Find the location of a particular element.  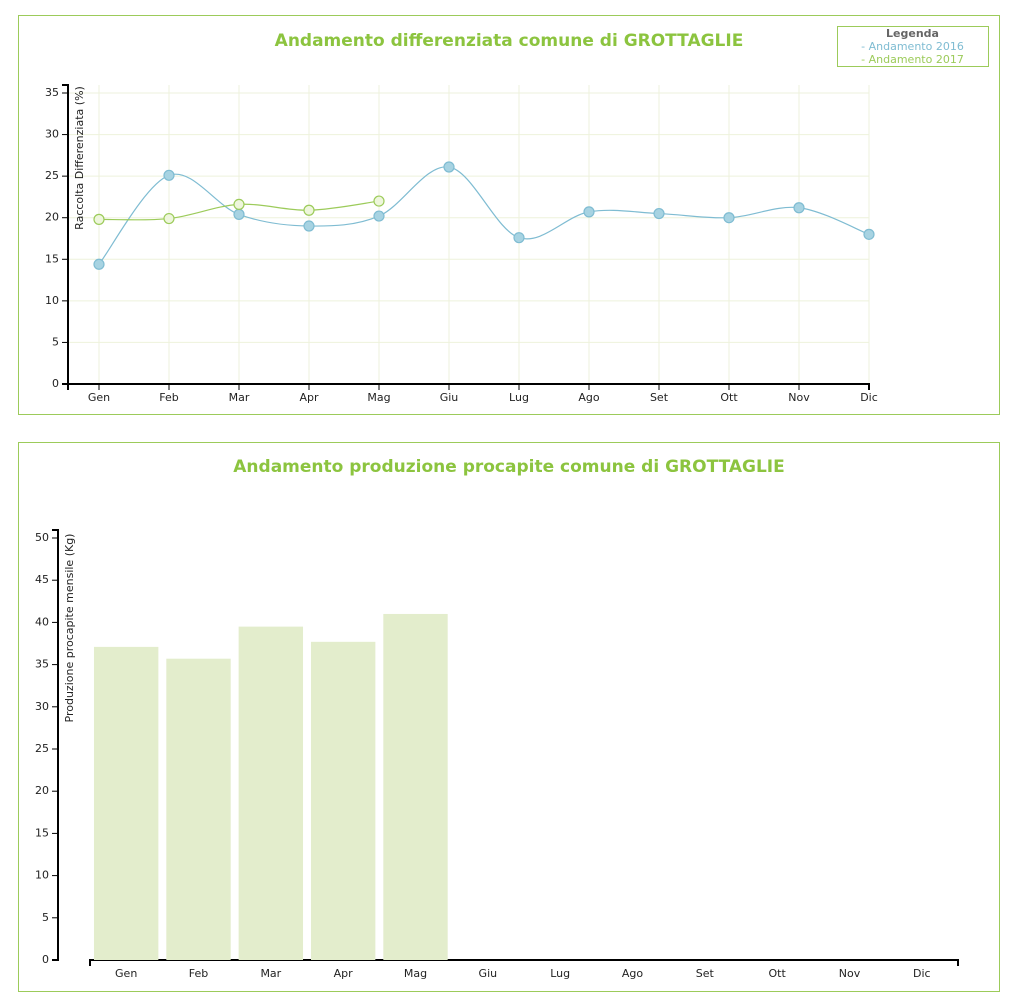

legend-box is located at coordinates (913, 46).